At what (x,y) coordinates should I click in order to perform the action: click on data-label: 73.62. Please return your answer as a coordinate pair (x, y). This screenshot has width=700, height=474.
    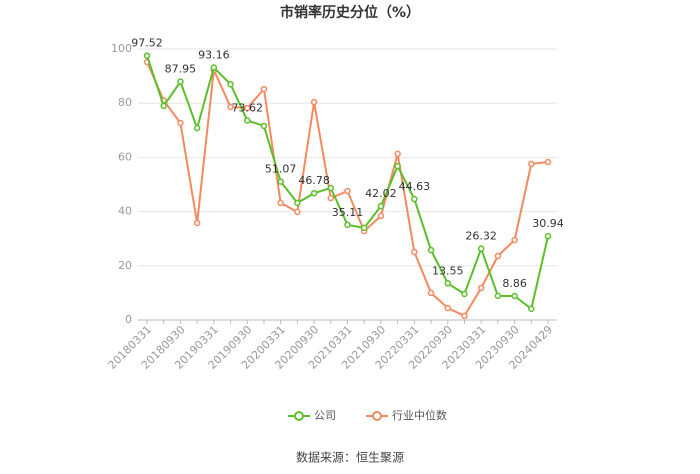
    Looking at the image, I should click on (248, 107).